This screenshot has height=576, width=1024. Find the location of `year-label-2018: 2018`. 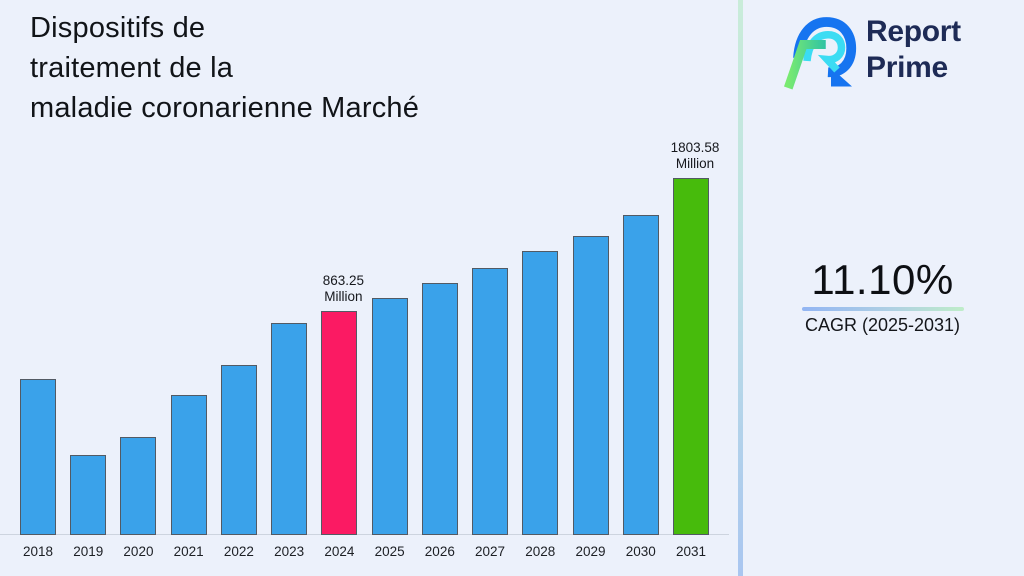

year-label-2018: 2018 is located at coordinates (38, 551).